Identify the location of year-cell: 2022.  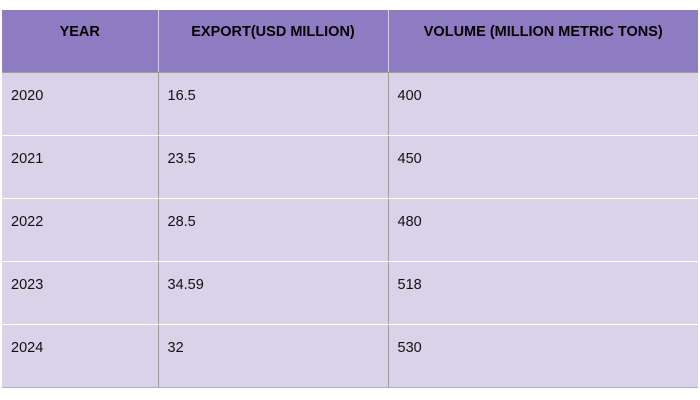
(80, 230).